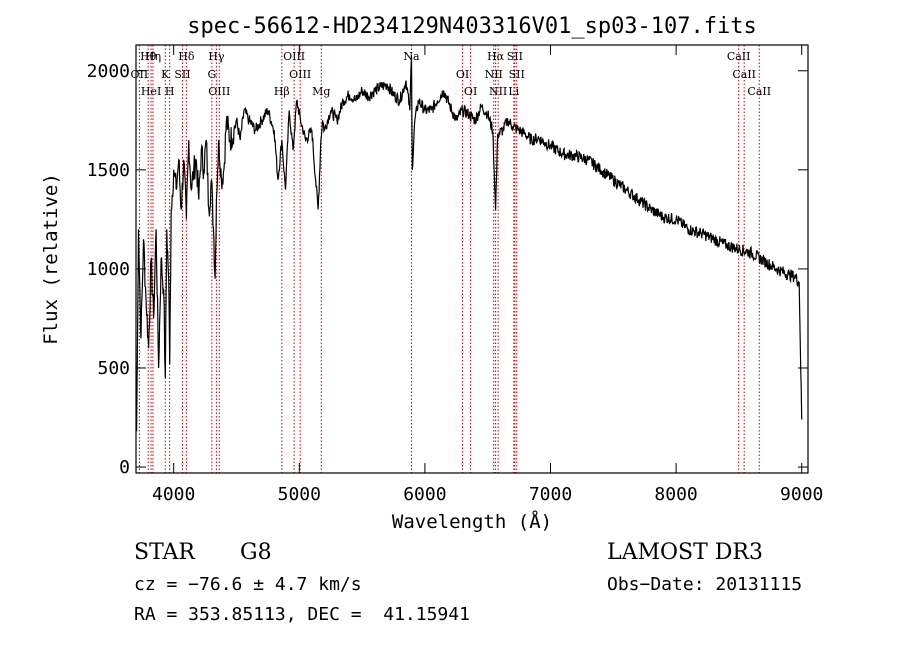 This screenshot has width=900, height=649. Describe the element at coordinates (151, 91) in the screenshot. I see `line-label-2: HeI` at that location.